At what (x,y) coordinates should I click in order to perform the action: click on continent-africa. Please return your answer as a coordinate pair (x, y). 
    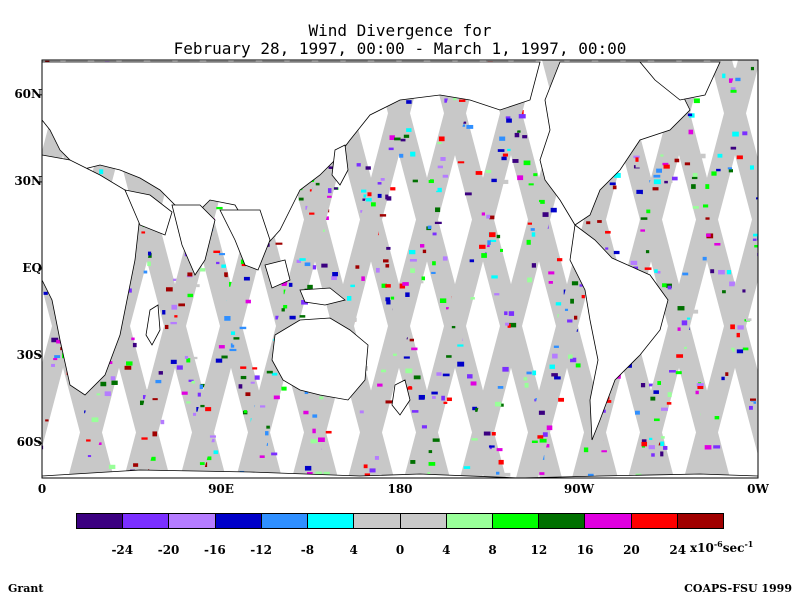
    Looking at the image, I should click on (91, 275).